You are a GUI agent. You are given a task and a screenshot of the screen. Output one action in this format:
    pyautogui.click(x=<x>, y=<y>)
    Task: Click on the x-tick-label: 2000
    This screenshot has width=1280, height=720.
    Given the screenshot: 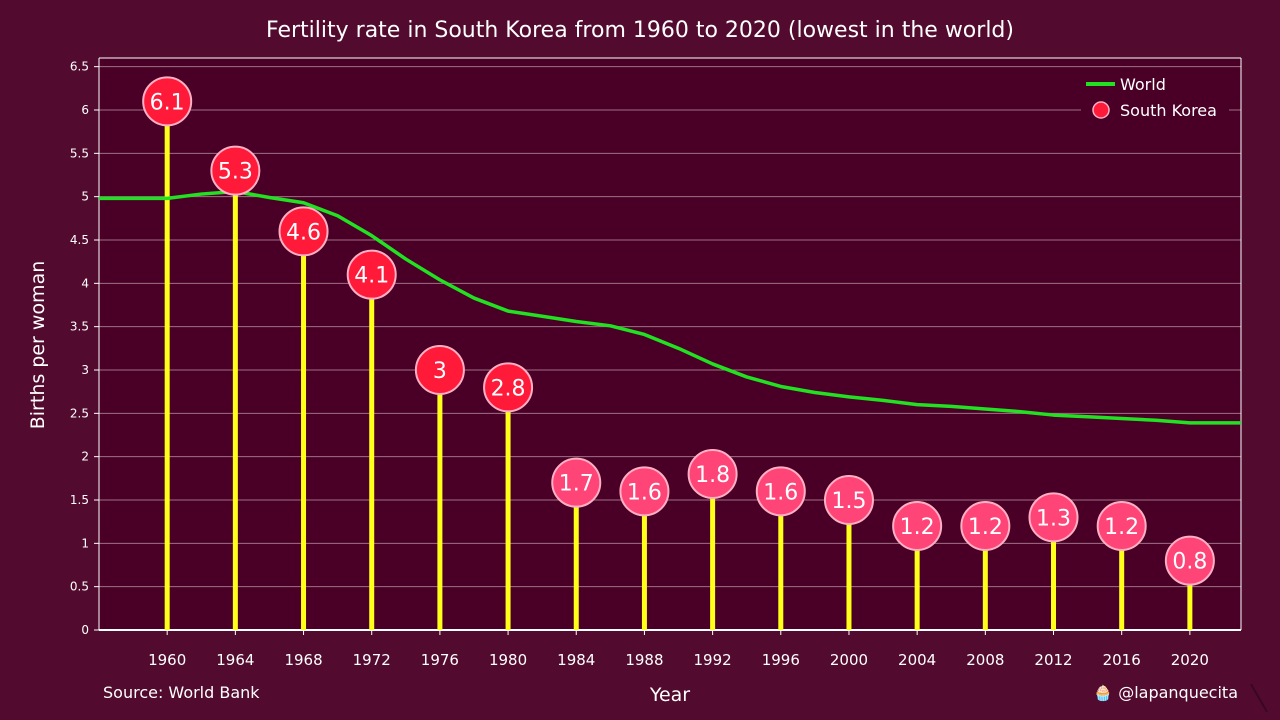 What is the action you would take?
    pyautogui.click(x=849, y=660)
    